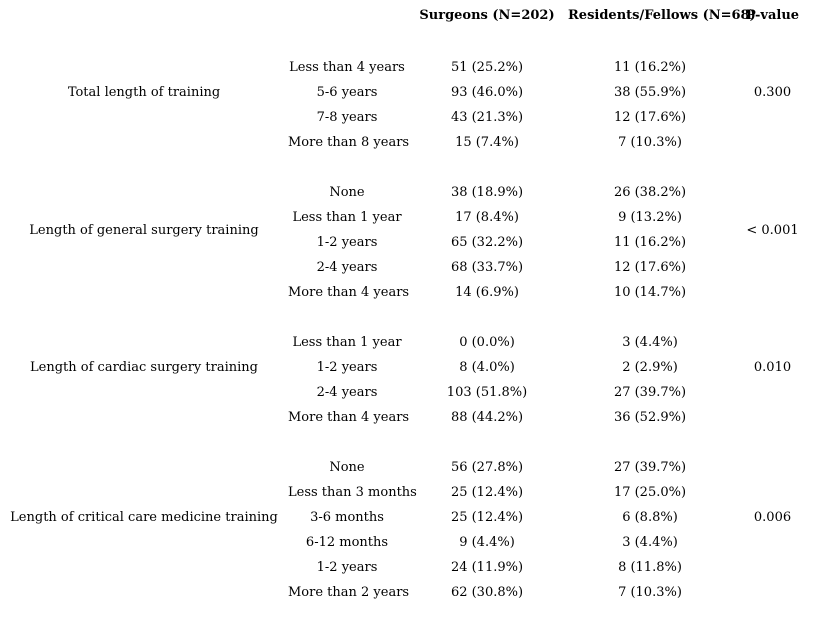 This screenshot has width=813, height=642. Describe the element at coordinates (487, 592) in the screenshot. I see `surgeons-value-cell: 62 (30.8%)` at that location.